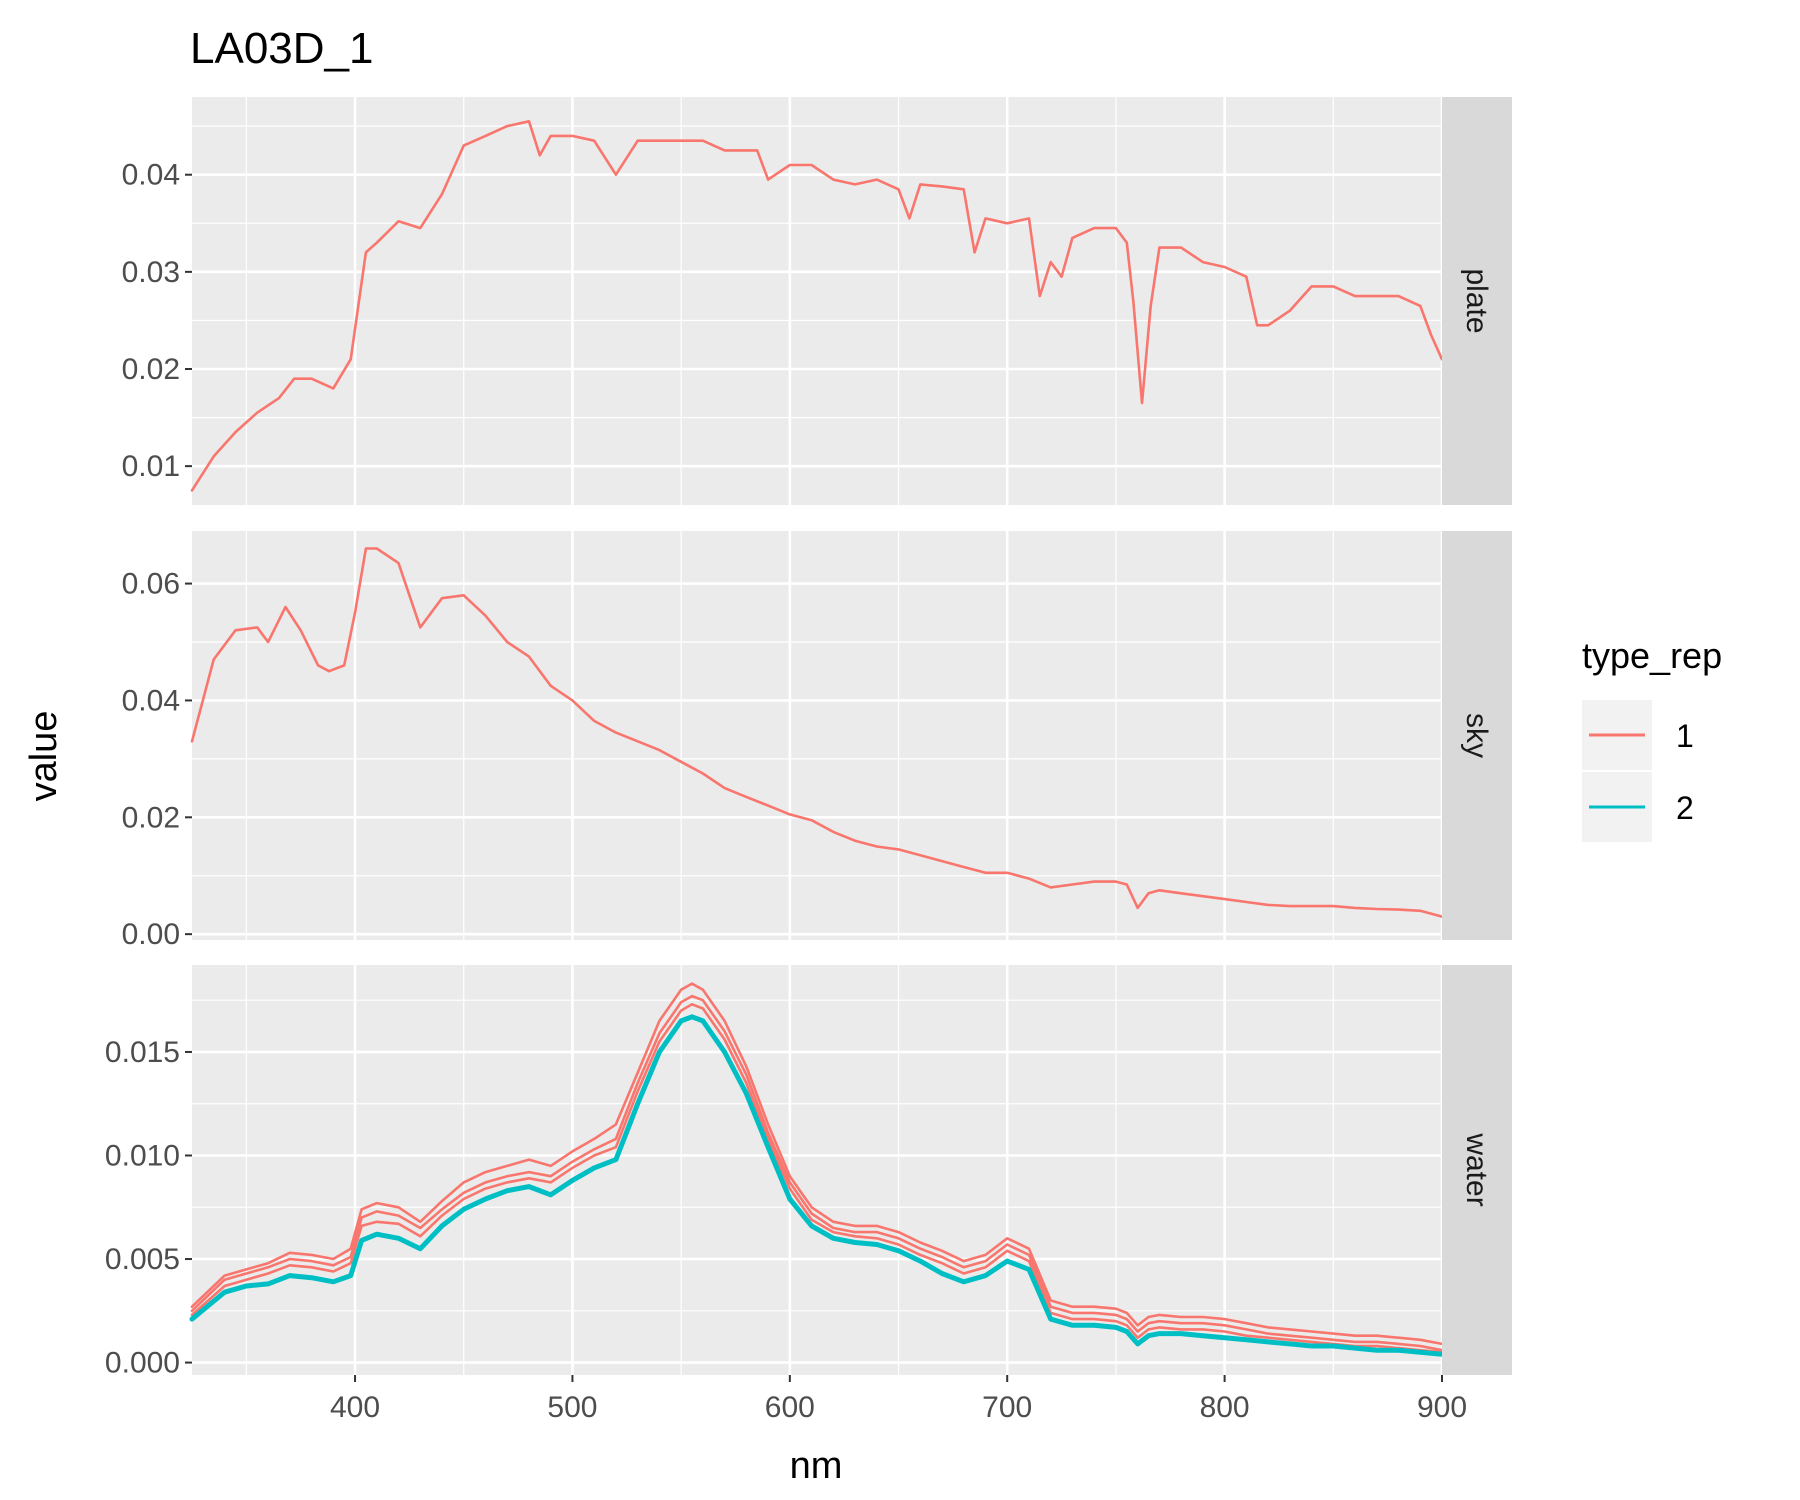  I want to click on legend: type_rep 1 2, so click(1652, 738).